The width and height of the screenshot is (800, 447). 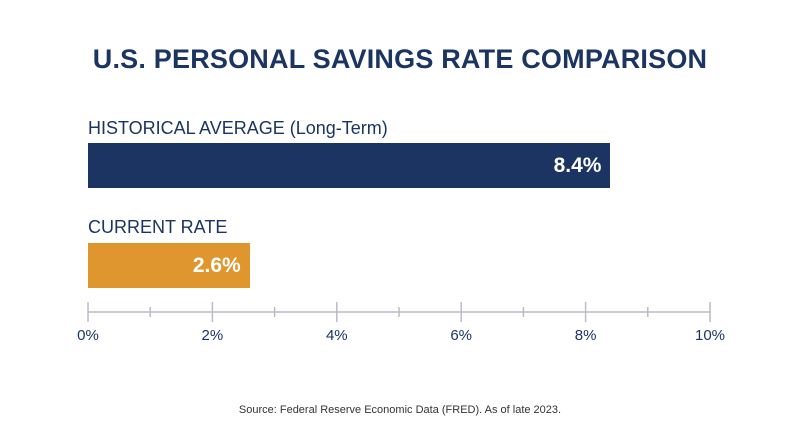 I want to click on x-axis-tick-label: 8%, so click(x=585, y=335).